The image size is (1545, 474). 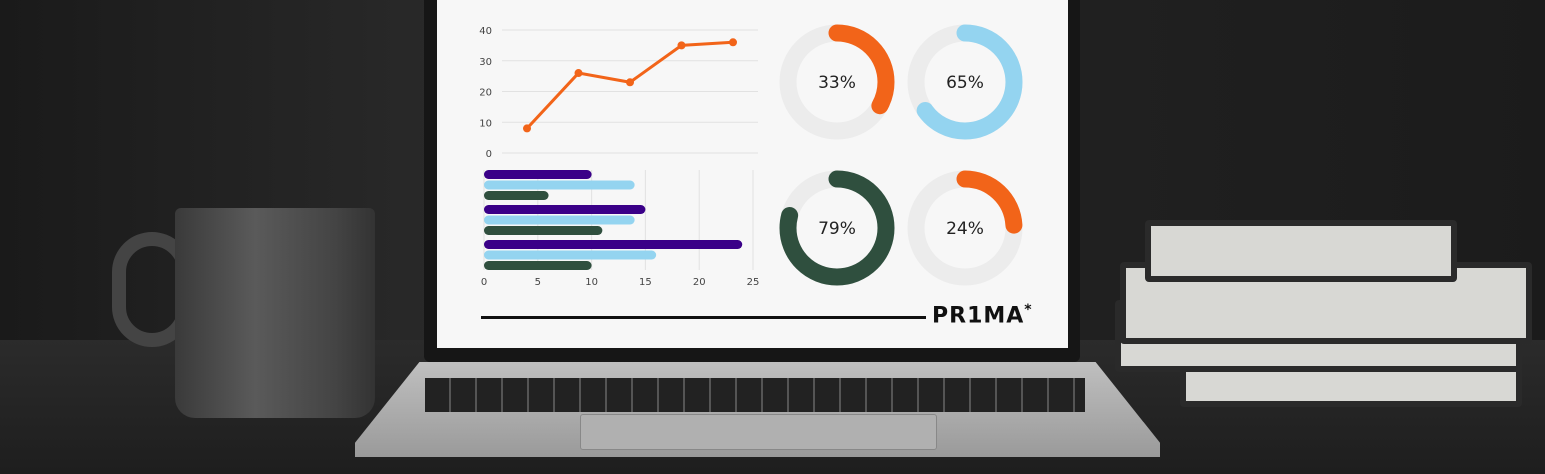 I want to click on y-tick-label: 20, so click(x=485, y=93).